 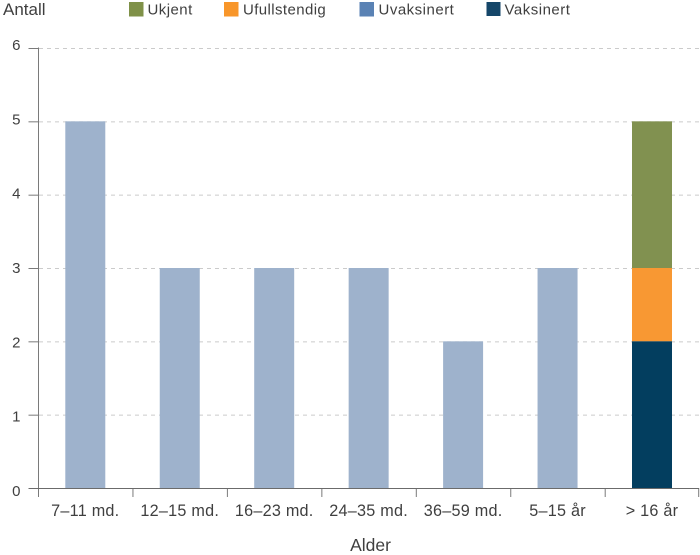 I want to click on svg-text: 1, so click(x=16, y=417).